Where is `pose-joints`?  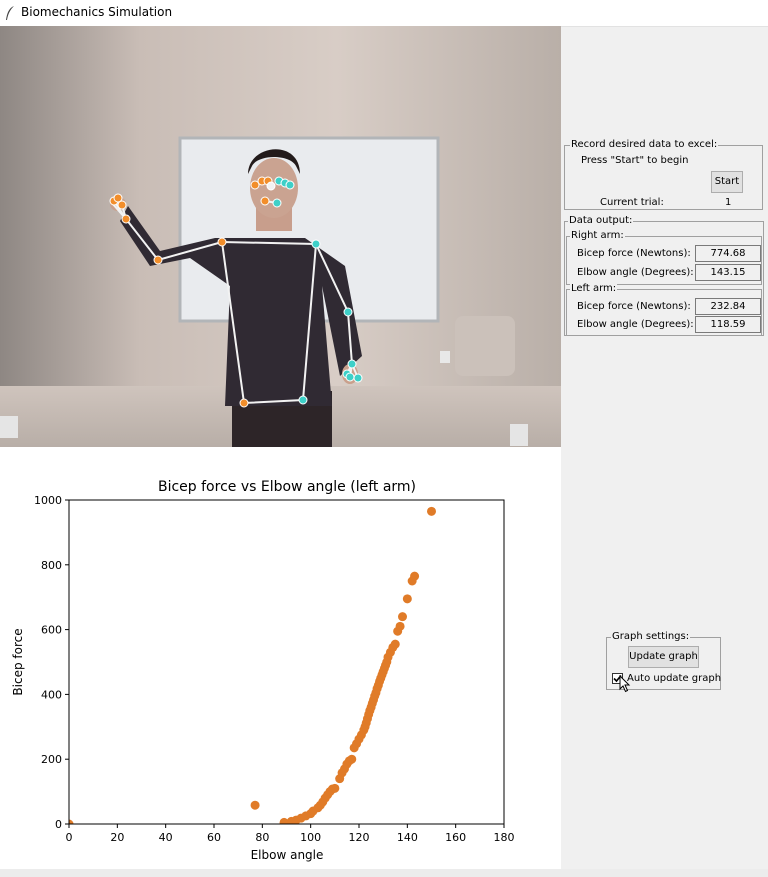 pose-joints is located at coordinates (236, 292).